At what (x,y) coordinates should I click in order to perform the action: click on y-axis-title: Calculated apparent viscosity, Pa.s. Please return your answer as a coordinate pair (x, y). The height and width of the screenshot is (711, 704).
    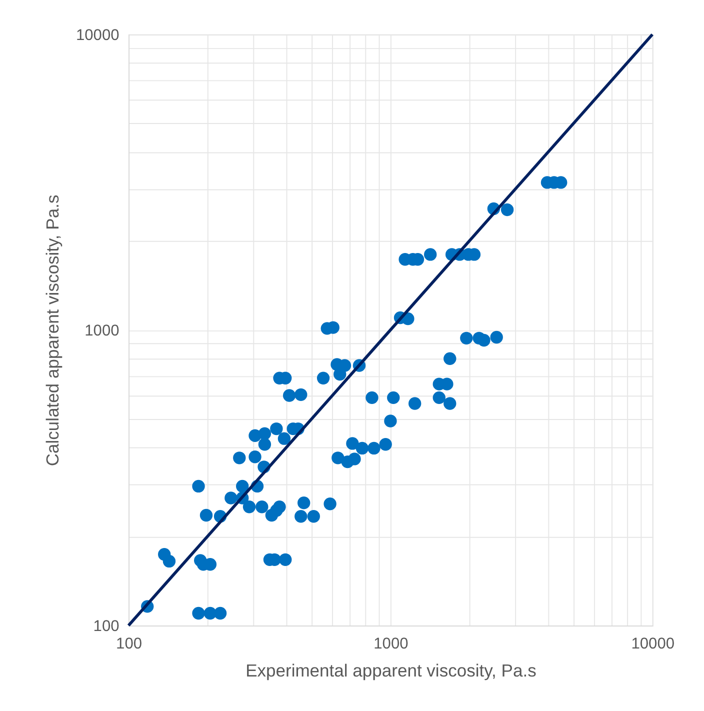
    Looking at the image, I should click on (52, 330).